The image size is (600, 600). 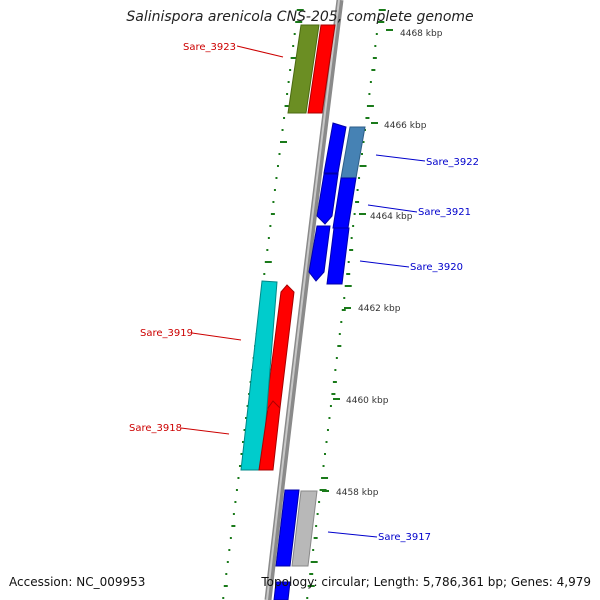 I want to click on gene-arrow-sare-3921-a, so click(x=327, y=199).